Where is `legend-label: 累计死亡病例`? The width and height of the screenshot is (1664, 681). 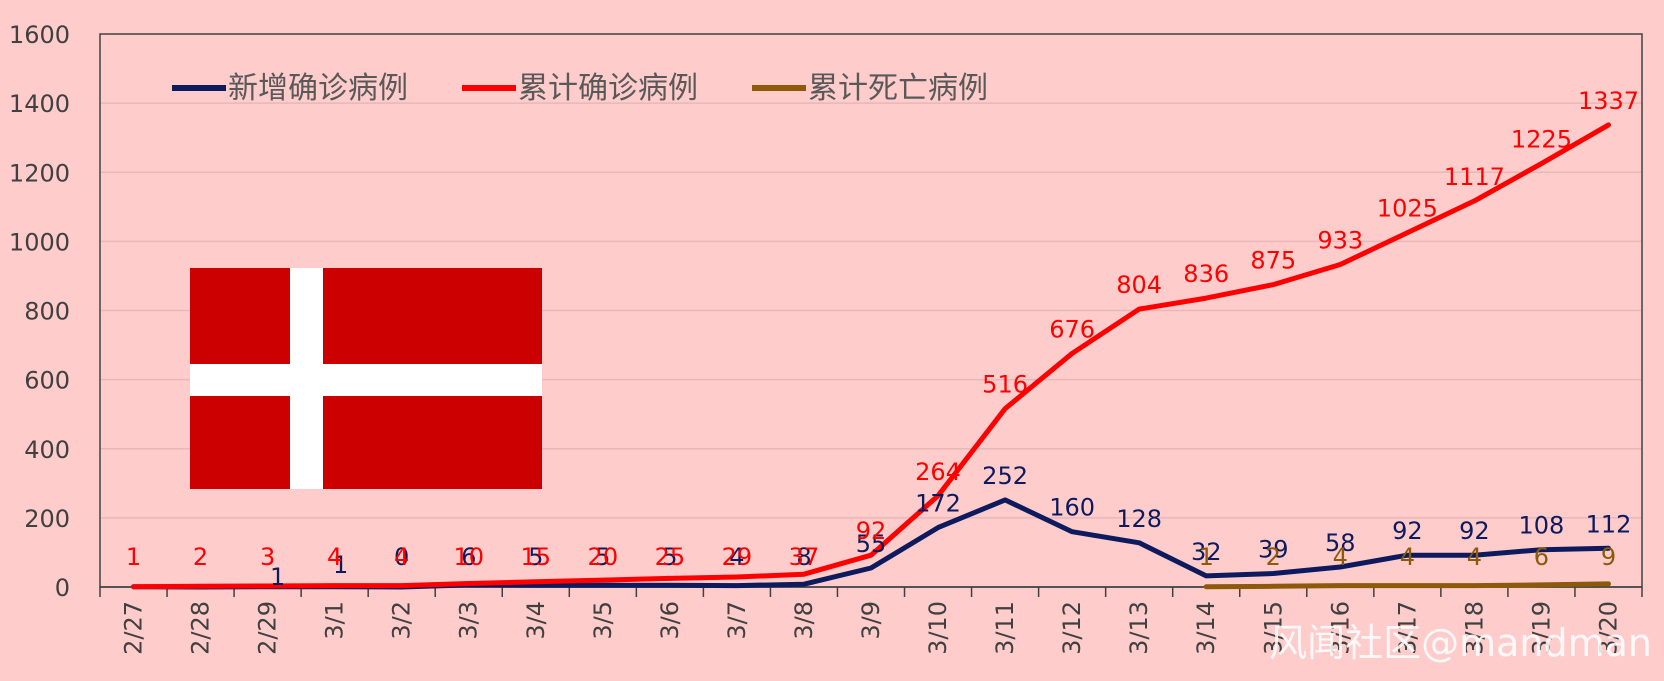 legend-label: 累计死亡病例 is located at coordinates (898, 88).